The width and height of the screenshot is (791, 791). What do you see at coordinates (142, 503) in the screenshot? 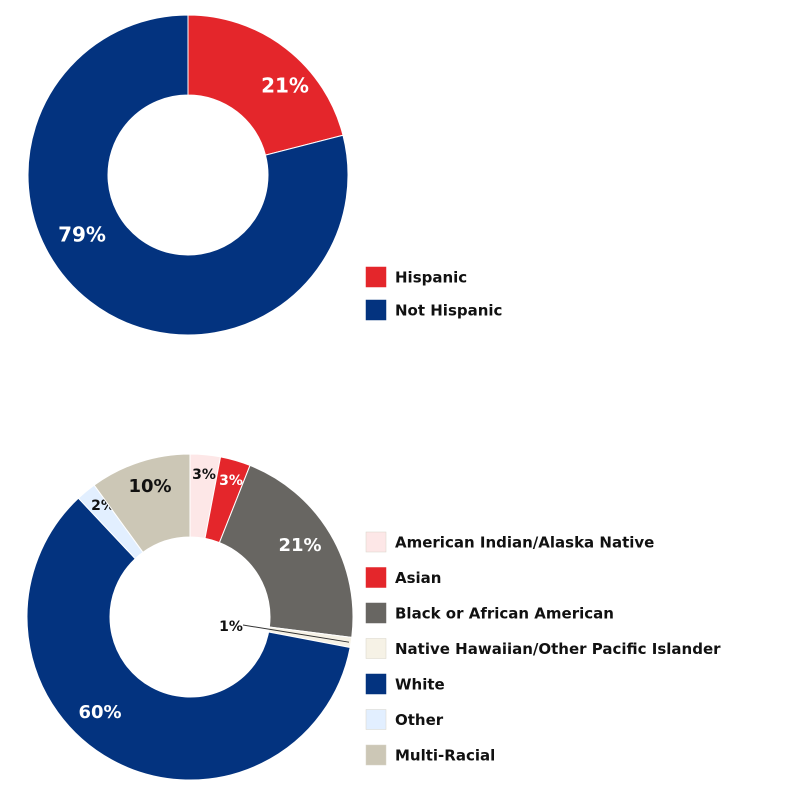
I see `slice-multi-racial` at bounding box center [142, 503].